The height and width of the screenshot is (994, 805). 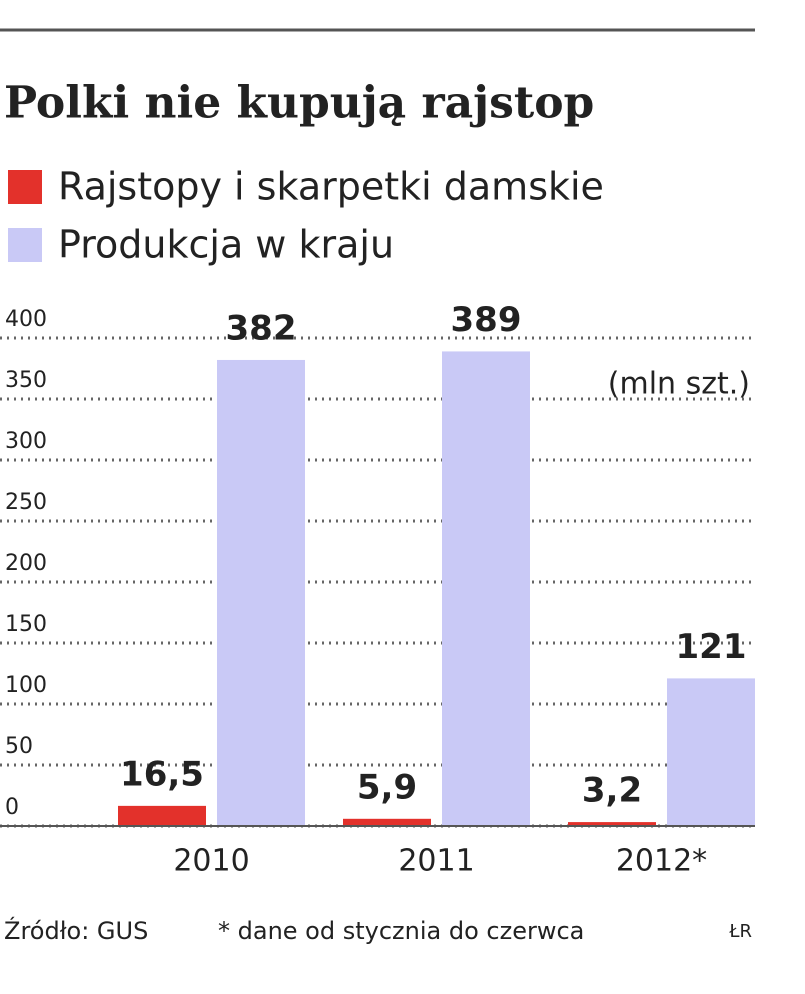 I want to click on value-label: 5,9, so click(x=387, y=787).